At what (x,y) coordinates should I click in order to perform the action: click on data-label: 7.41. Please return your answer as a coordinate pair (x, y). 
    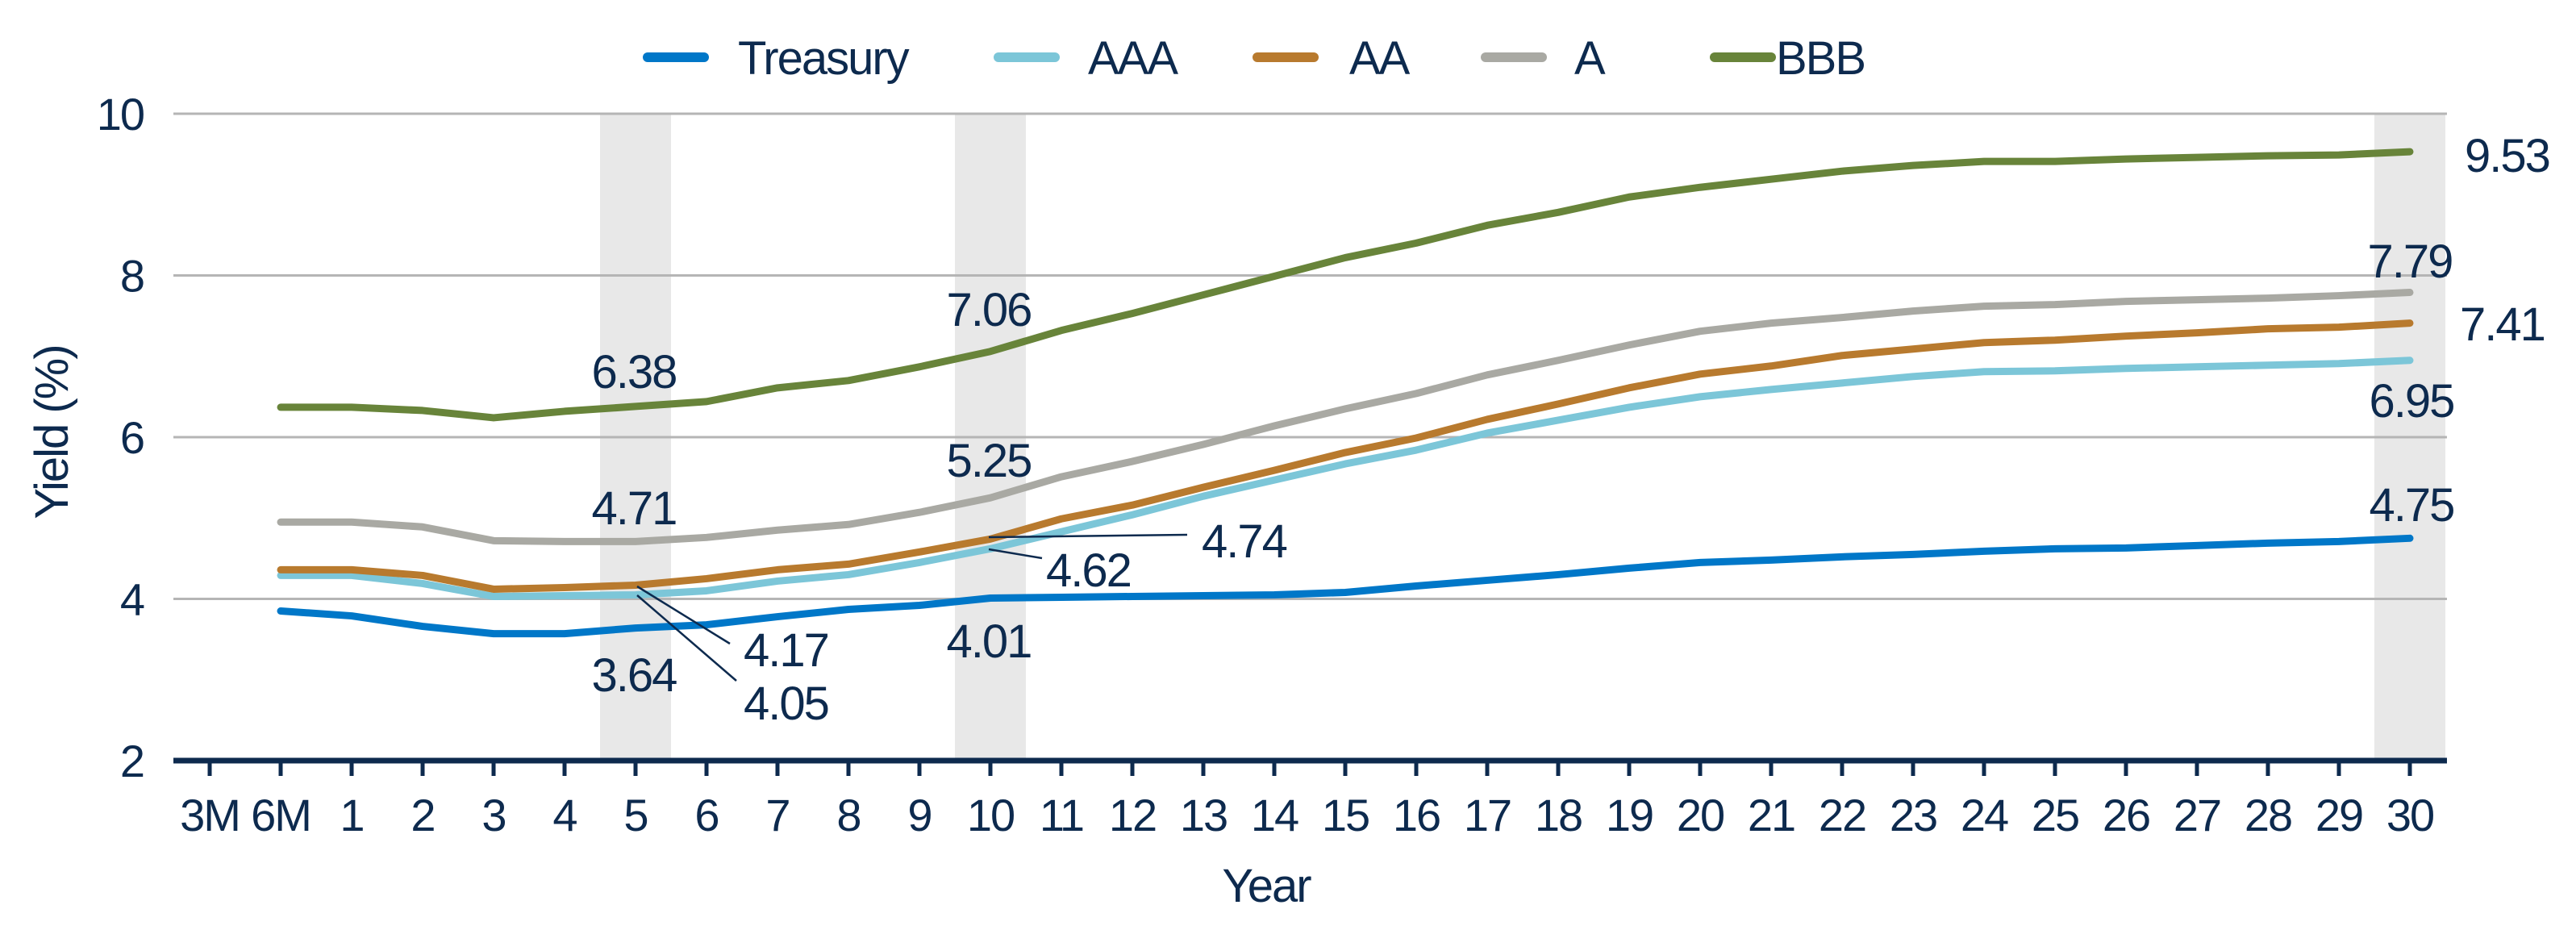
    Looking at the image, I should click on (2502, 324).